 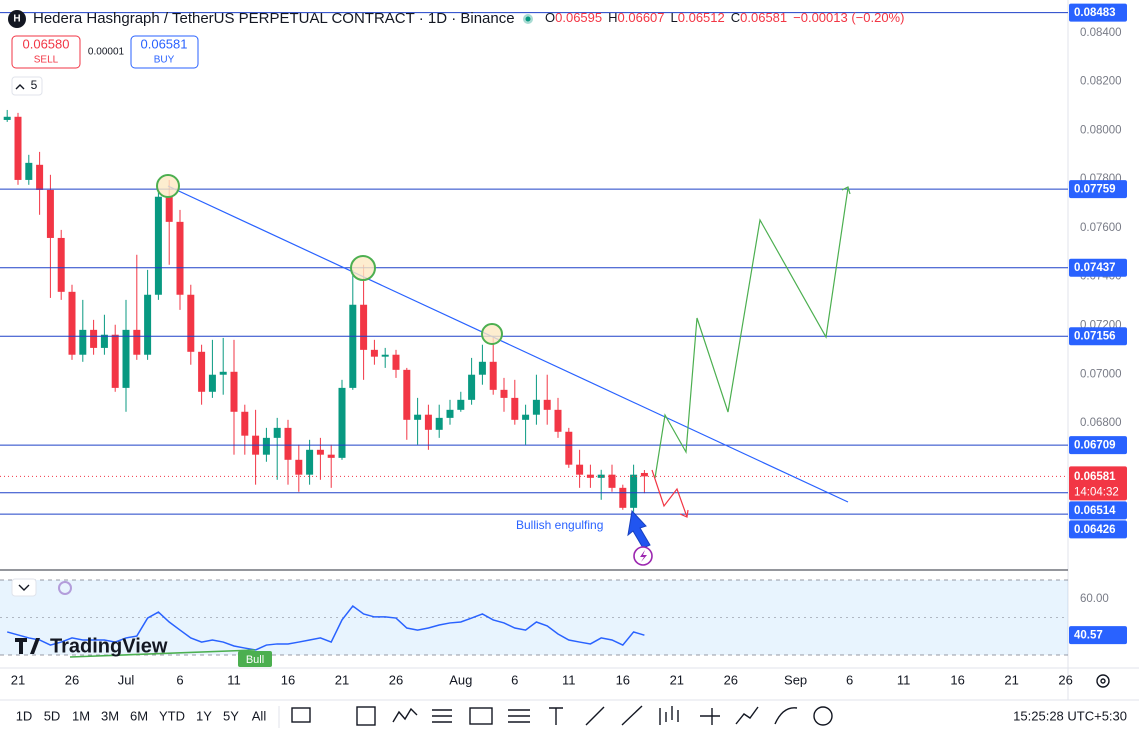 I want to click on level-label: 0.06514, so click(x=1095, y=511).